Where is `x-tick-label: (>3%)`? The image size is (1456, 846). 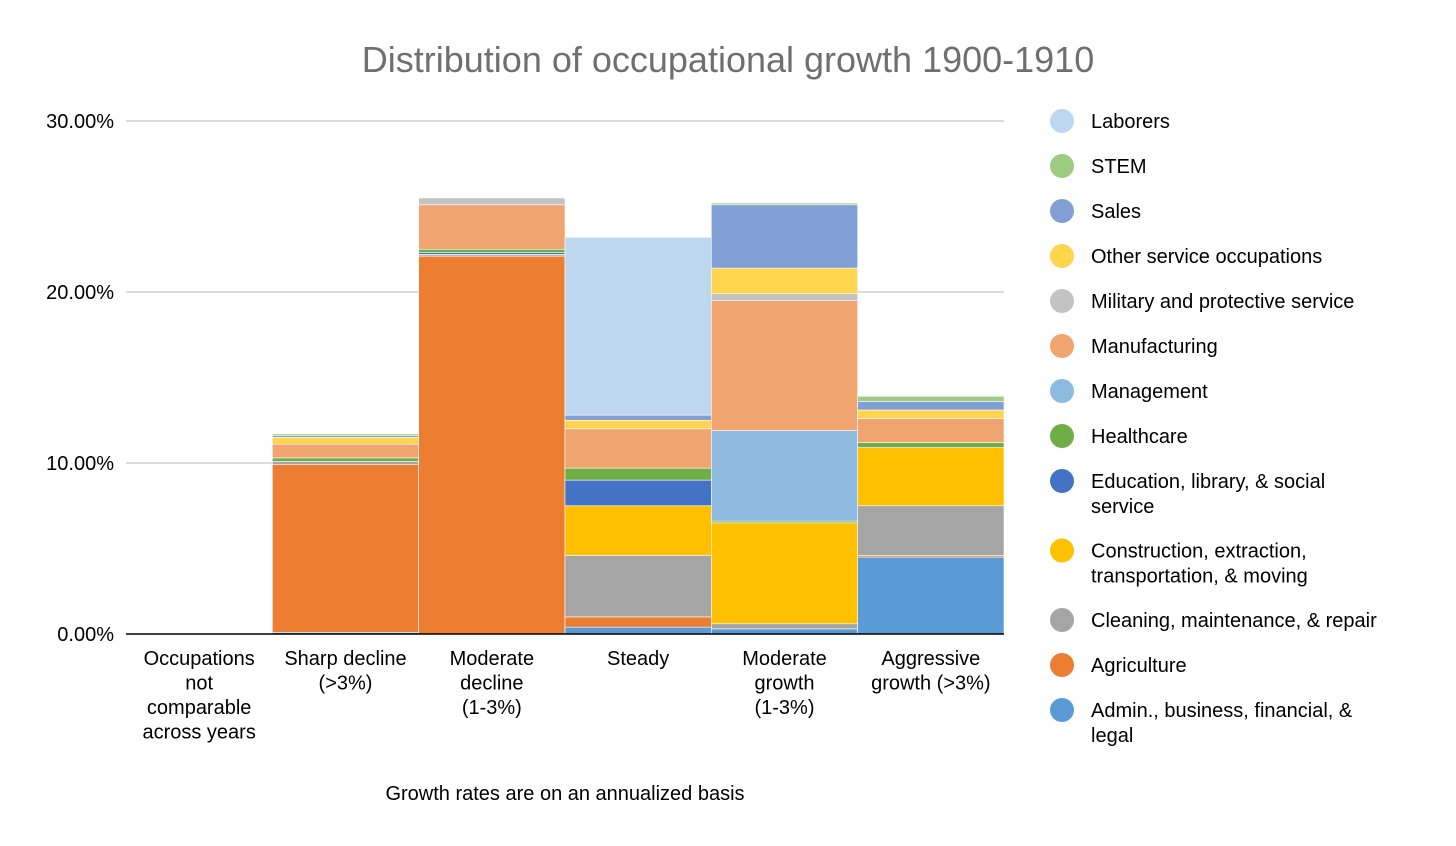 x-tick-label: (>3%) is located at coordinates (346, 684).